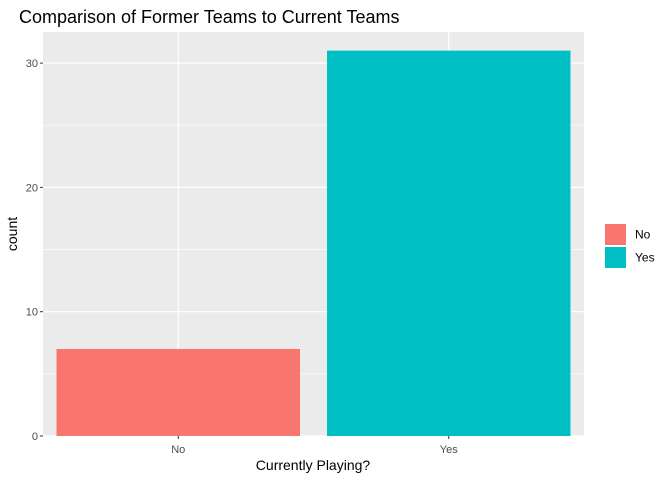 This screenshot has width=672, height=480. What do you see at coordinates (32, 313) in the screenshot?
I see `y-tick-label: 10` at bounding box center [32, 313].